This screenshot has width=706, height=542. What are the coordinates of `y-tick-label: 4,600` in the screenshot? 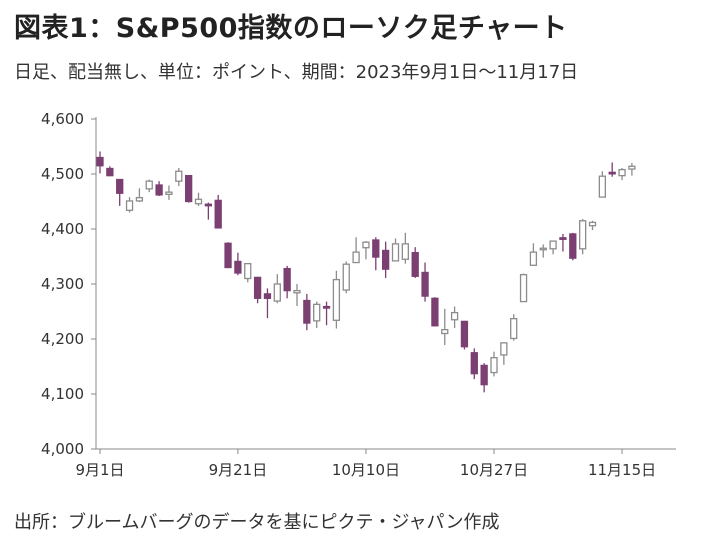 It's located at (62, 119).